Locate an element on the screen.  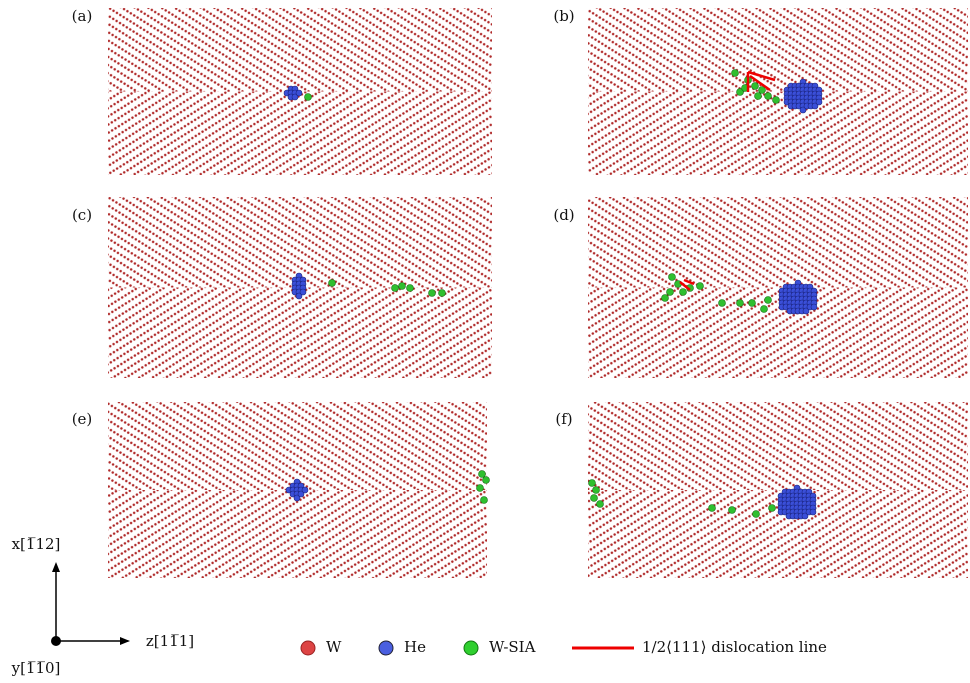
panel-label: (a) is located at coordinates (82, 16).